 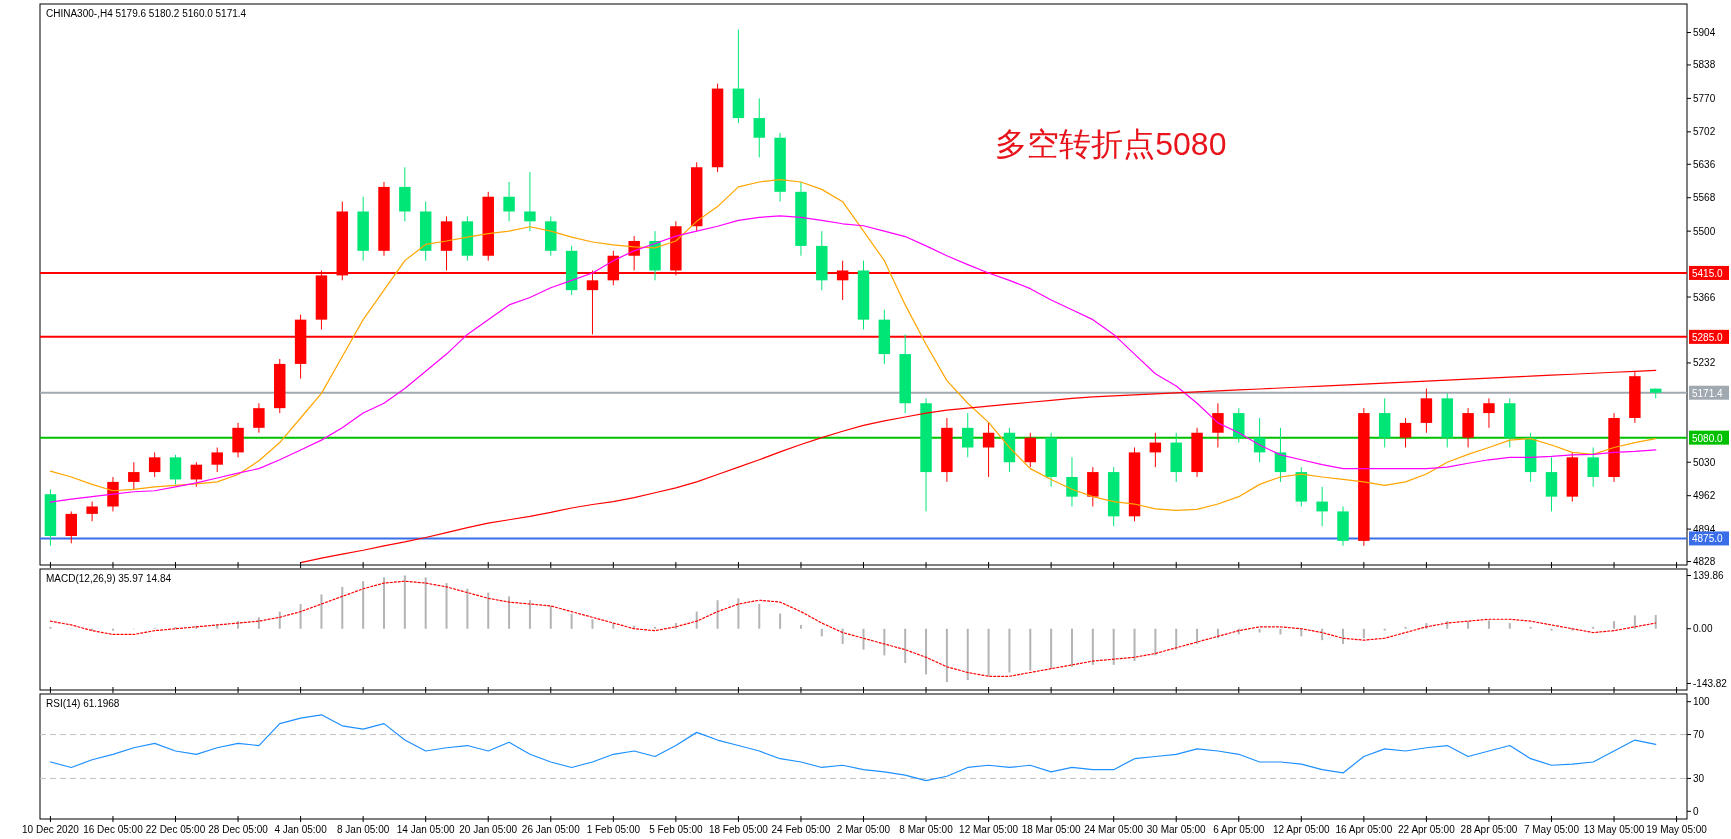 What do you see at coordinates (113, 829) in the screenshot?
I see `x-tick-label: 16 Dec 05:00` at bounding box center [113, 829].